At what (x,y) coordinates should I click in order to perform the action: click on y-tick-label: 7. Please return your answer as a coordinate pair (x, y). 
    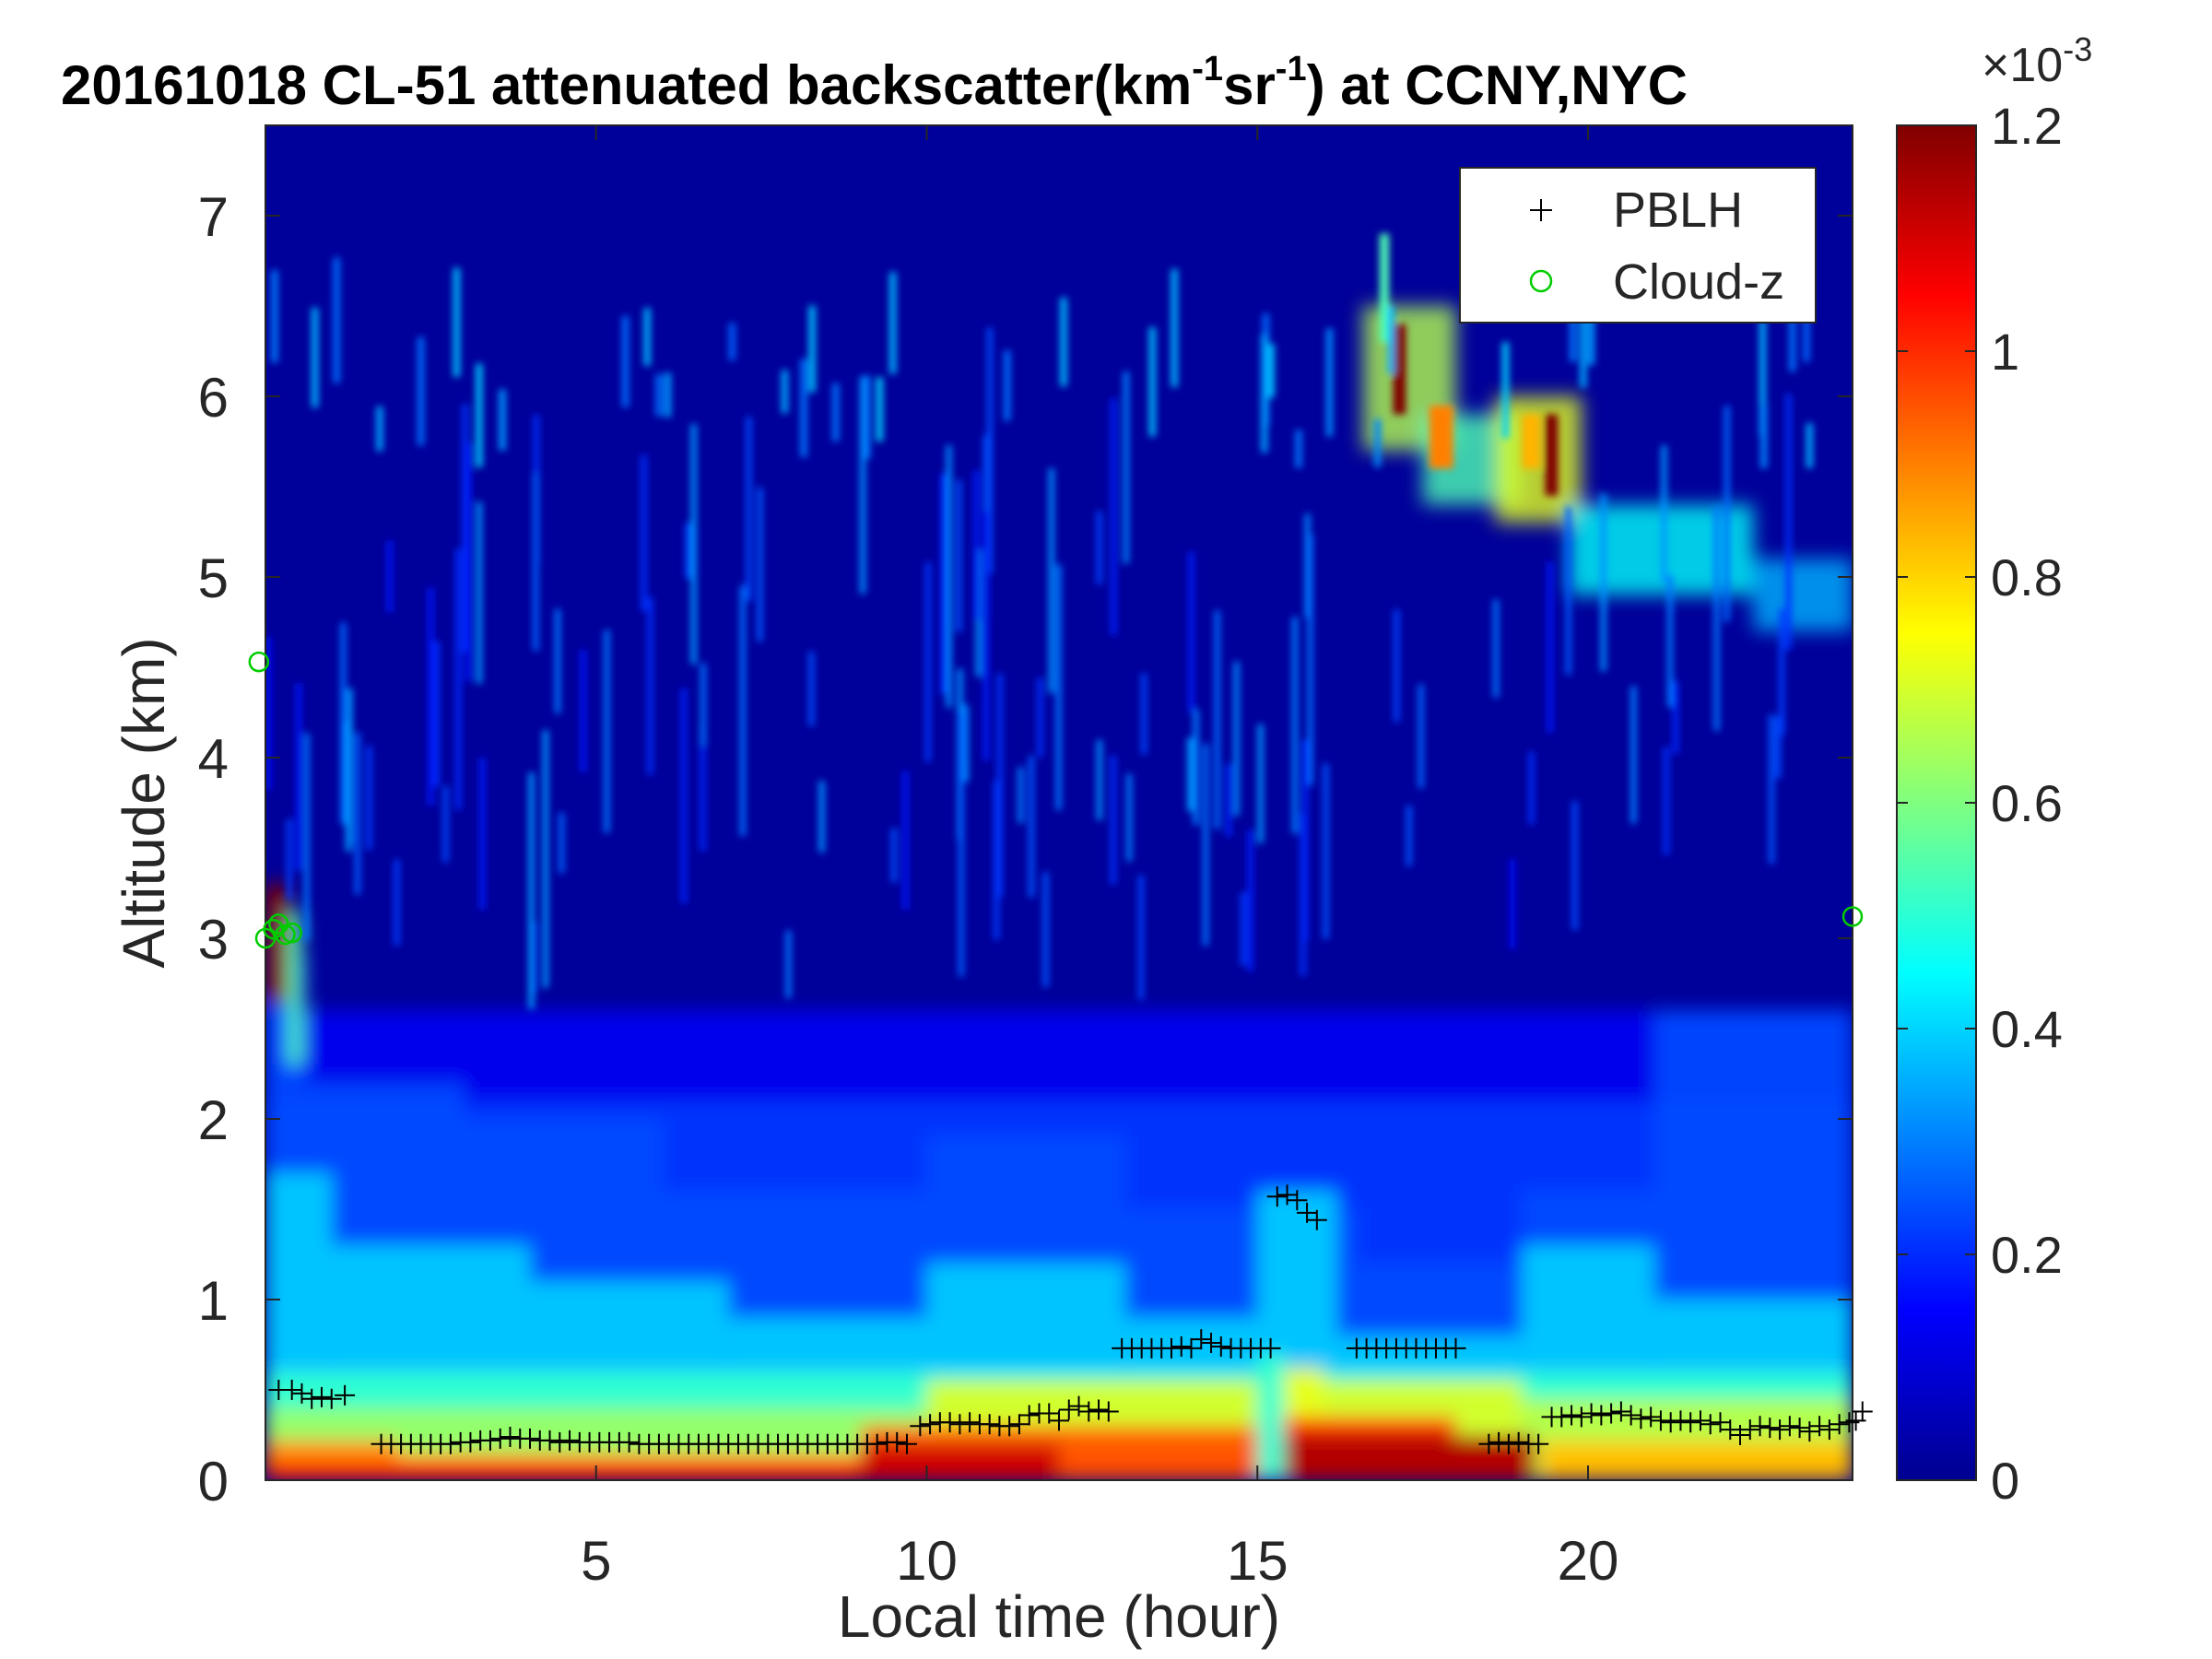
    Looking at the image, I should click on (213, 217).